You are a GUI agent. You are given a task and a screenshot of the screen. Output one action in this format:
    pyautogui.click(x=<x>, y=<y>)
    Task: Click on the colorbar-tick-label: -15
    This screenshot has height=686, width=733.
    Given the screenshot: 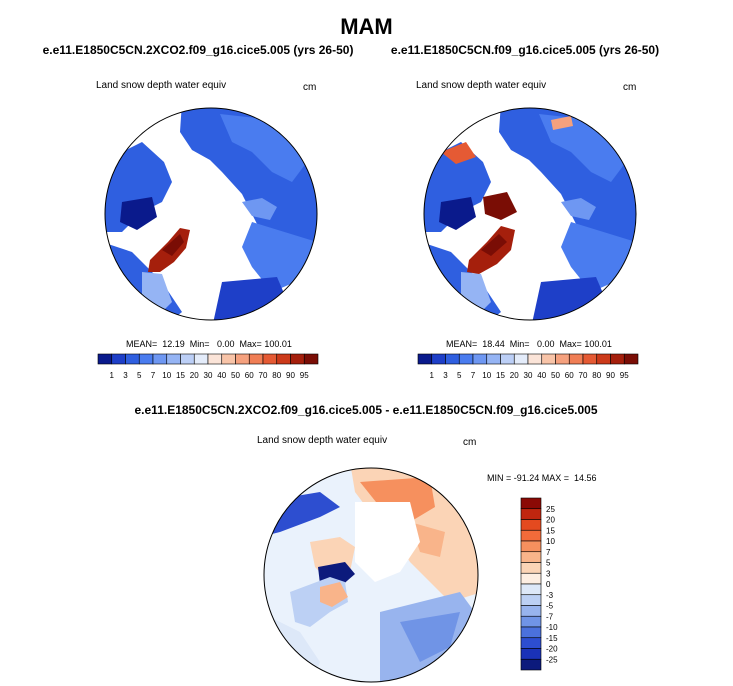 What is the action you would take?
    pyautogui.click(x=552, y=638)
    